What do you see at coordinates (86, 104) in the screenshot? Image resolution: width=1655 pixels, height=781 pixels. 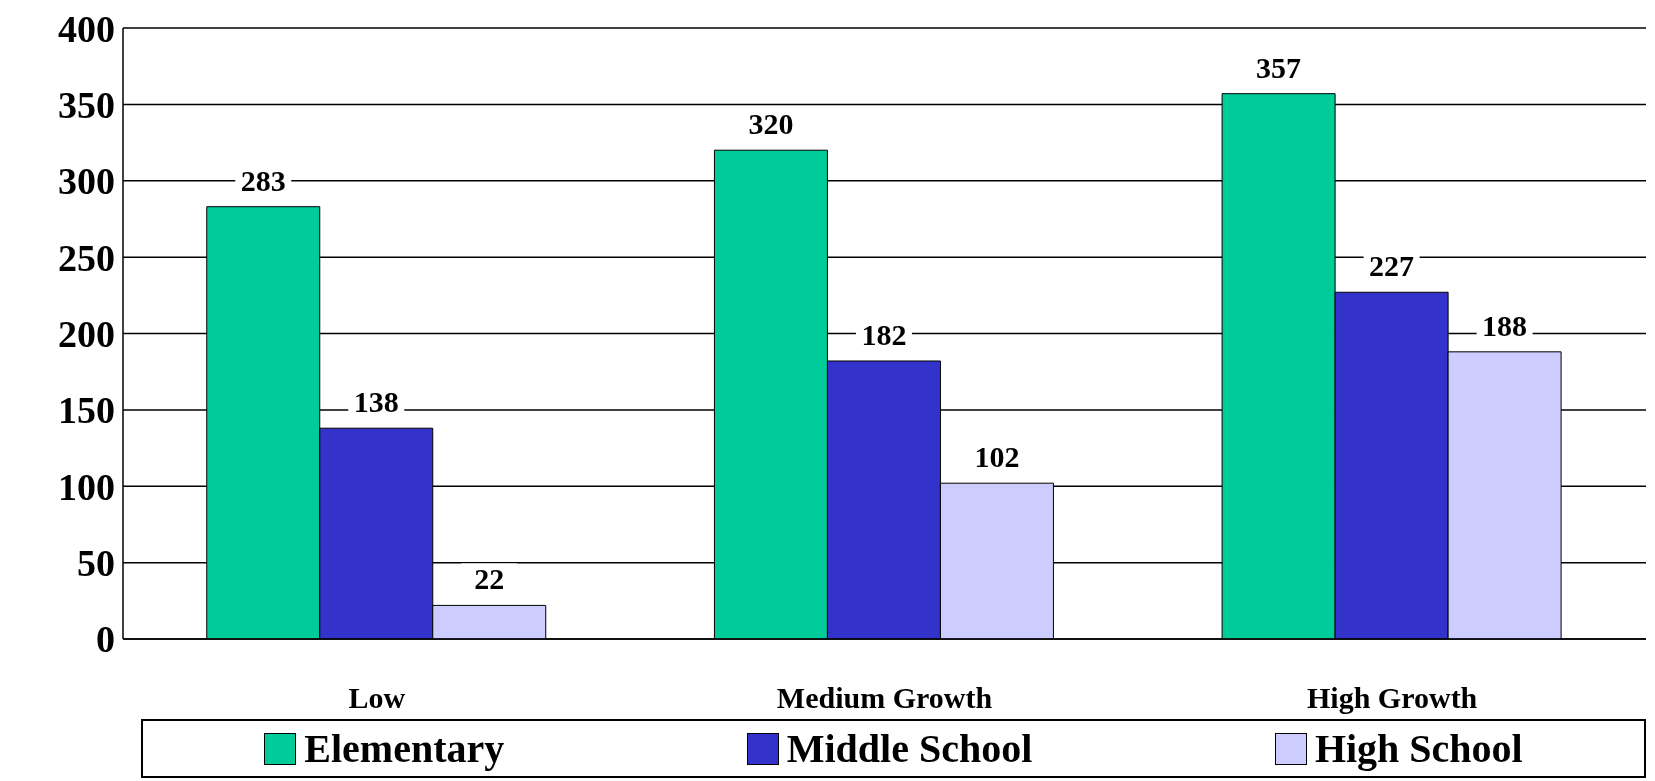 I see `y-tick-label: 350` at bounding box center [86, 104].